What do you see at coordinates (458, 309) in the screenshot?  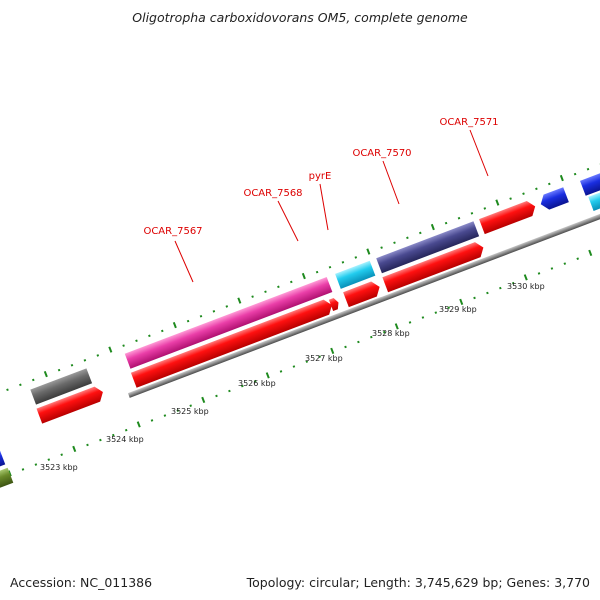 I see `axis-label-3529: 3529 kbp` at bounding box center [458, 309].